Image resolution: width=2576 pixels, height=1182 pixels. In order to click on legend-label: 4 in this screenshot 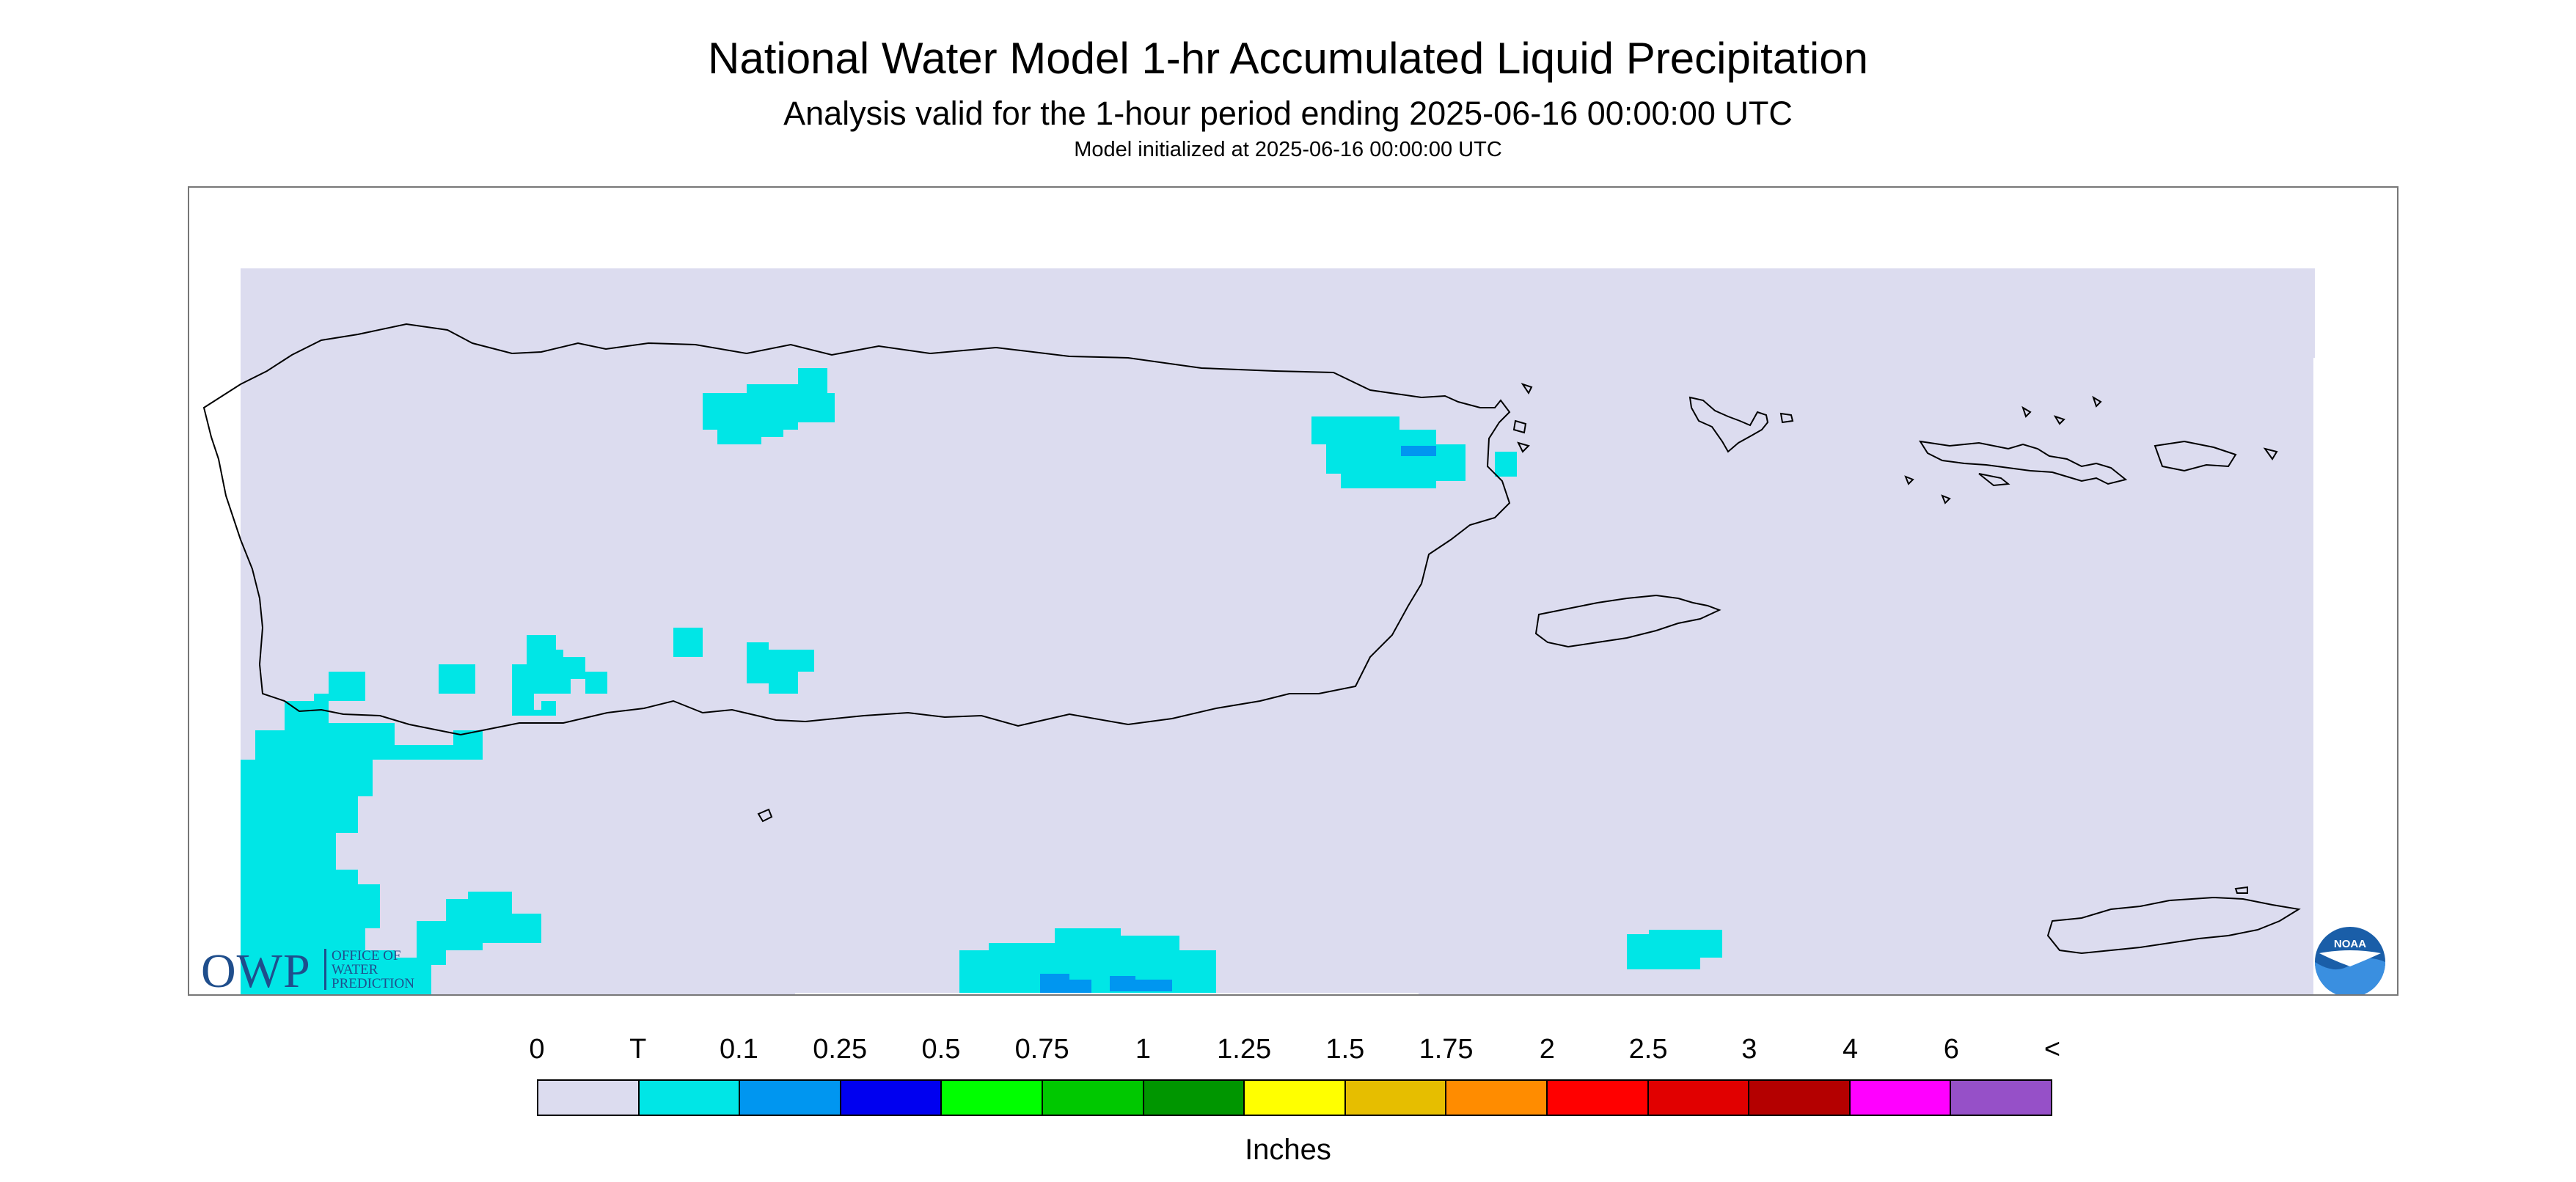, I will do `click(1851, 1049)`.